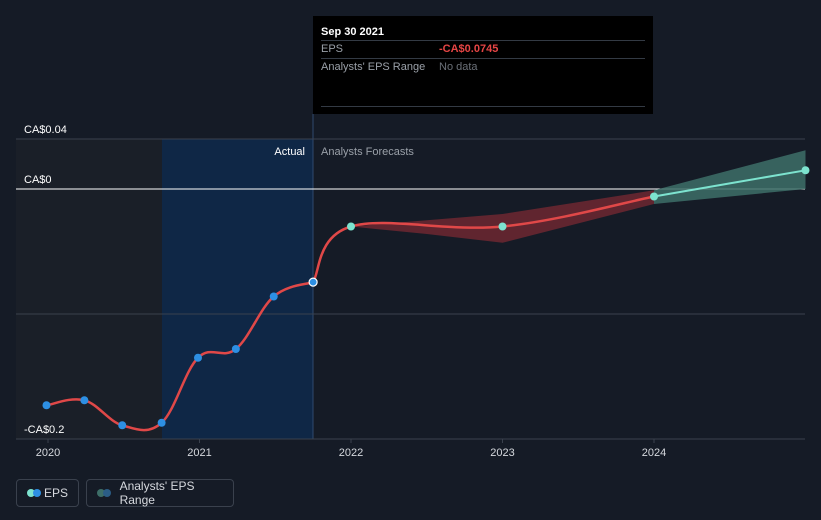 The image size is (821, 520). I want to click on eps-forecast-line-positive, so click(729, 183).